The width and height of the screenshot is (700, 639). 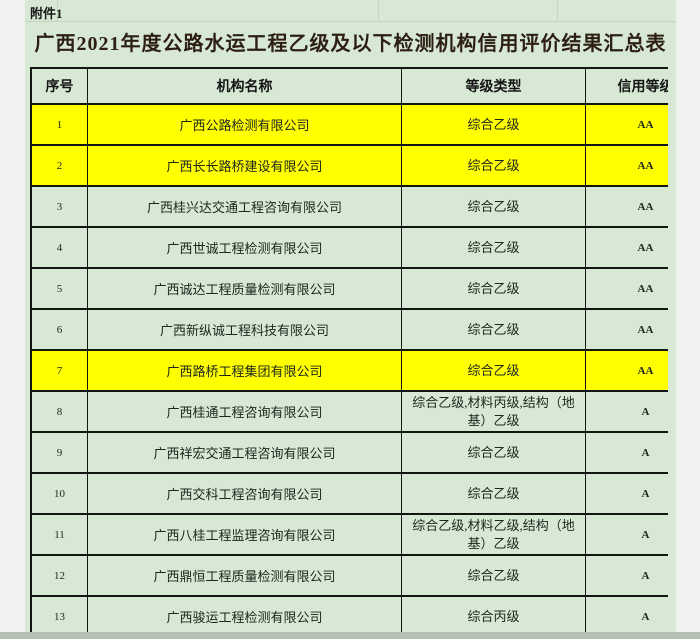 I want to click on table-row: 3 广西桂兴达交通工程咨询有限公司 综合乙级 AA, so click(x=349, y=206).